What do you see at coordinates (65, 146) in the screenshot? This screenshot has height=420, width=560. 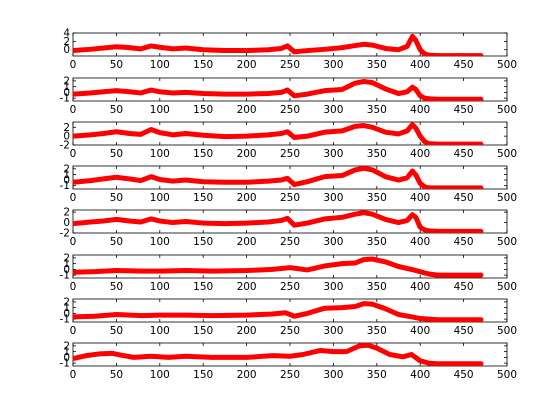 I see `y-tick-label: -2` at bounding box center [65, 146].